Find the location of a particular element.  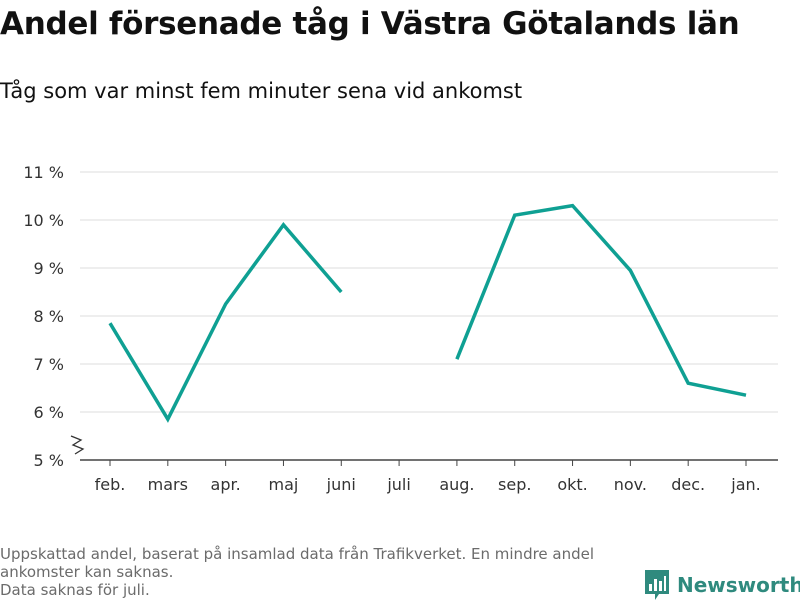

x-tick-label: okt. is located at coordinates (572, 484).